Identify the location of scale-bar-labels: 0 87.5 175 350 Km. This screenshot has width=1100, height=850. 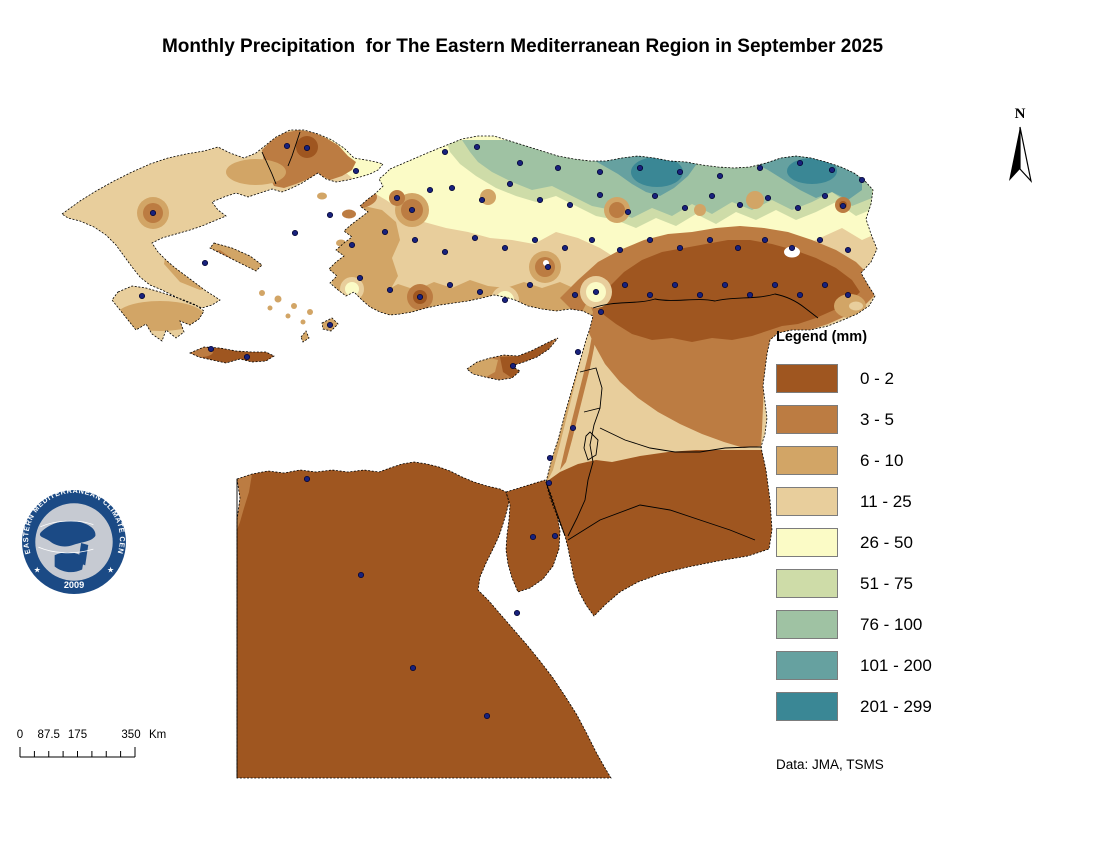
(91, 735).